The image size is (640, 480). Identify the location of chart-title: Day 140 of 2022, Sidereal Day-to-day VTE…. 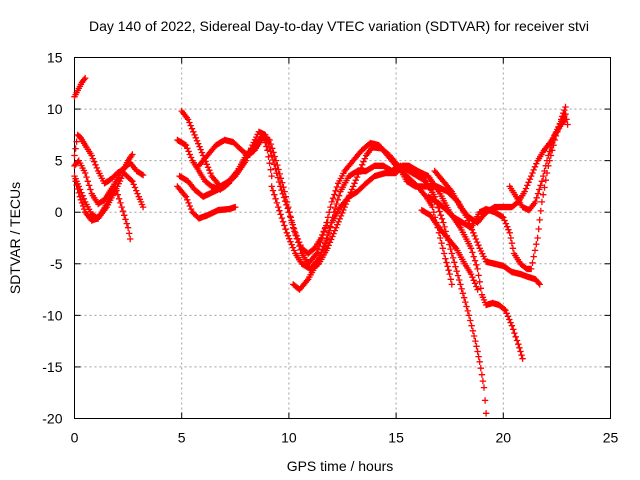
(339, 26).